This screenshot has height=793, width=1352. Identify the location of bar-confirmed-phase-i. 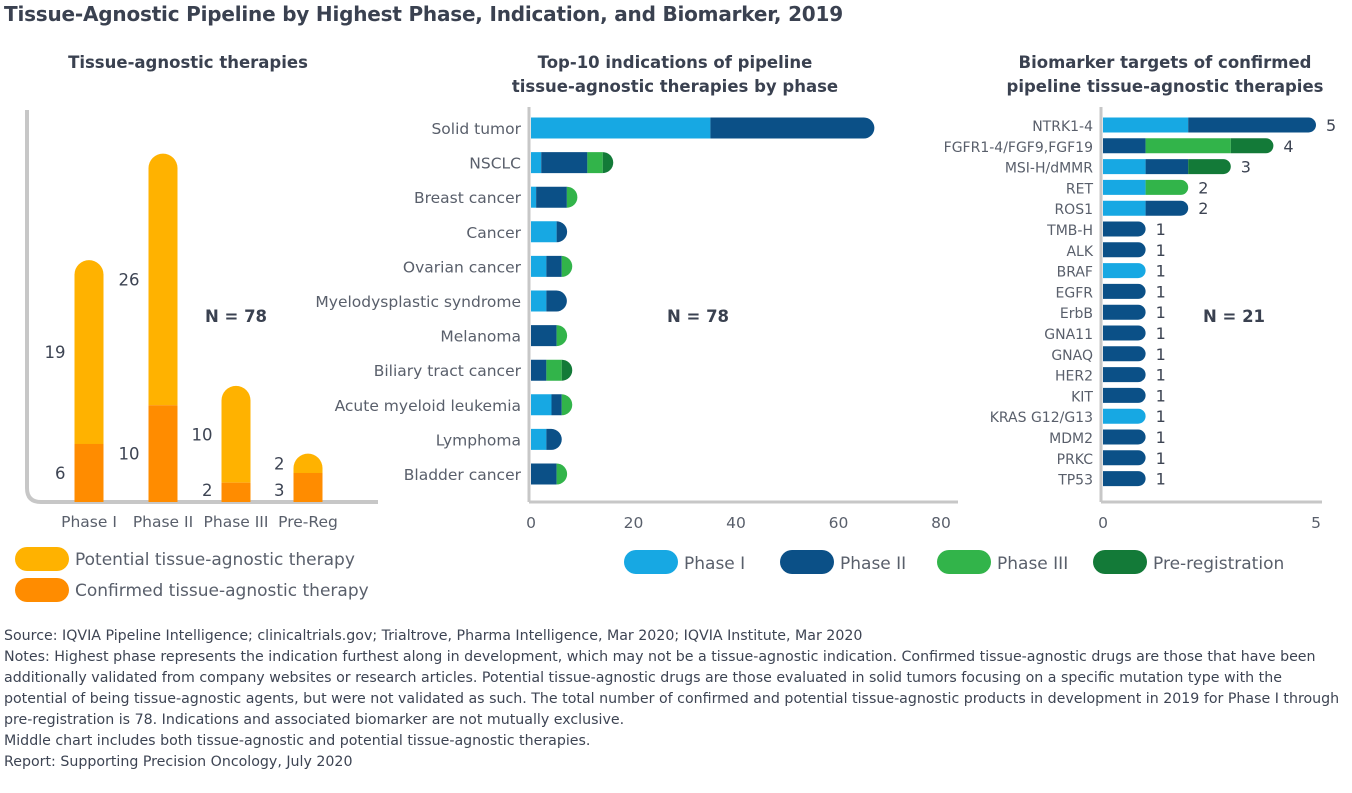
(89, 472).